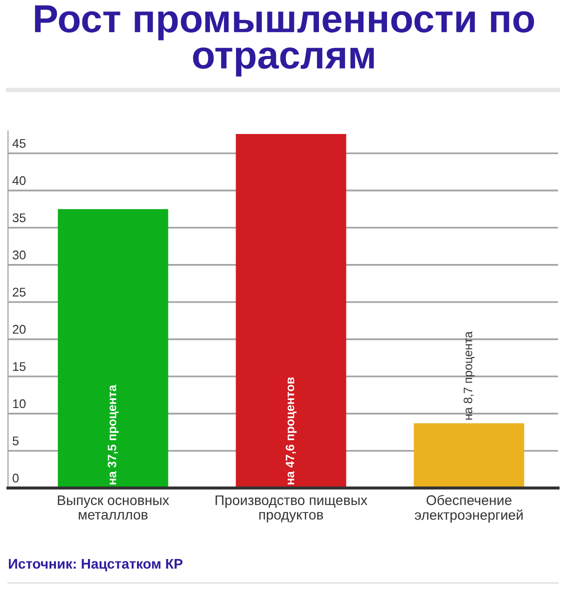 This screenshot has width=568, height=594. I want to click on y-tick-label: 5, so click(15, 441).